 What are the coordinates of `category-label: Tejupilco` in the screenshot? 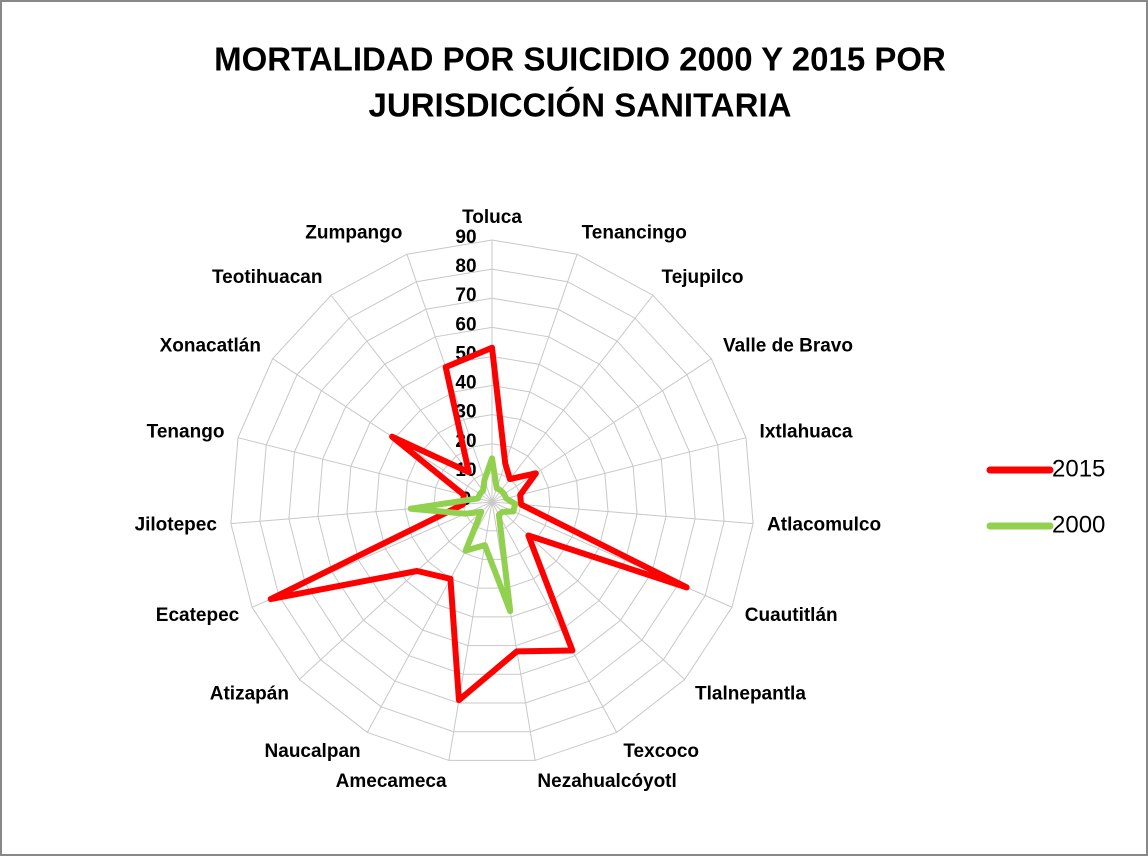 It's located at (703, 277).